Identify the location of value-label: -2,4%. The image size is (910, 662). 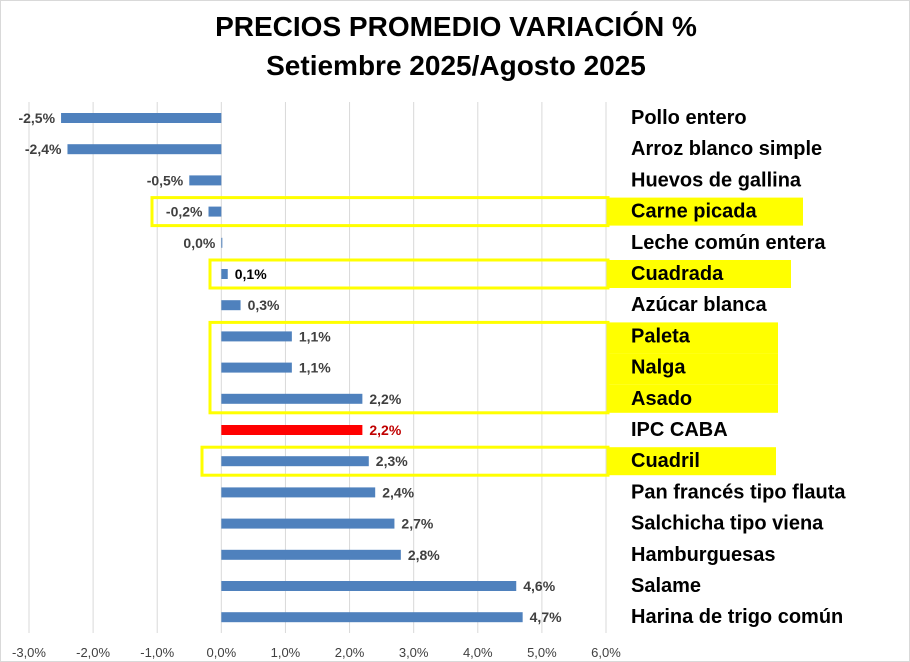
(43, 149).